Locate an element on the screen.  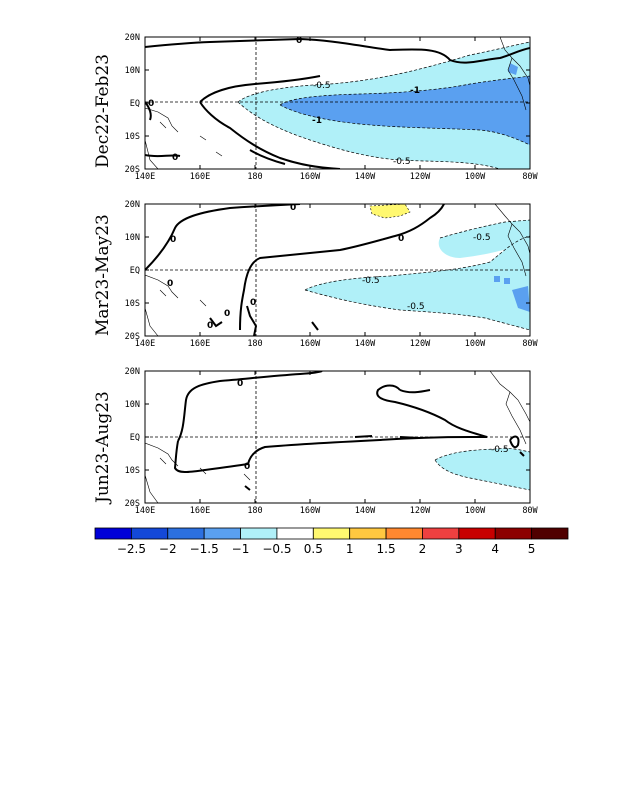
panel-2-region-yellow is located at coordinates (390, 211).